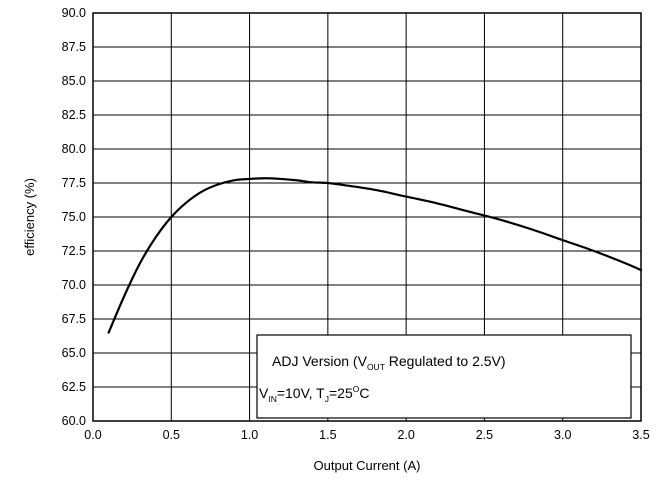 Image resolution: width=662 pixels, height=479 pixels. Describe the element at coordinates (74, 251) in the screenshot. I see `y-tick-label: 72.5` at that location.